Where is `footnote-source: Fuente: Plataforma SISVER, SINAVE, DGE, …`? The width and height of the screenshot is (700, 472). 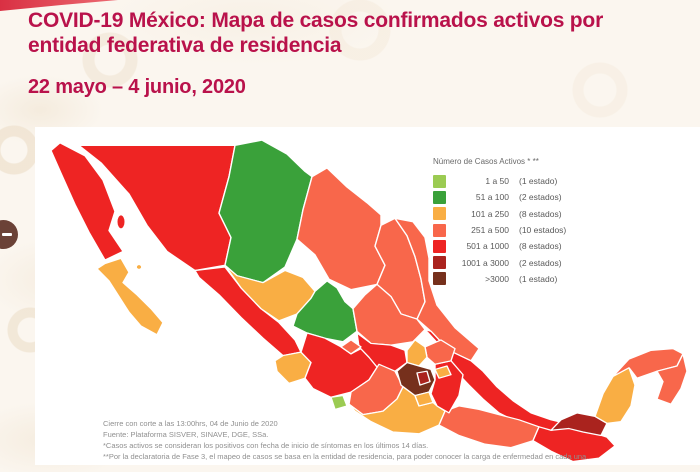 footnote-source: Fuente: Plataforma SISVER, SINAVE, DGE, … is located at coordinates (186, 434).